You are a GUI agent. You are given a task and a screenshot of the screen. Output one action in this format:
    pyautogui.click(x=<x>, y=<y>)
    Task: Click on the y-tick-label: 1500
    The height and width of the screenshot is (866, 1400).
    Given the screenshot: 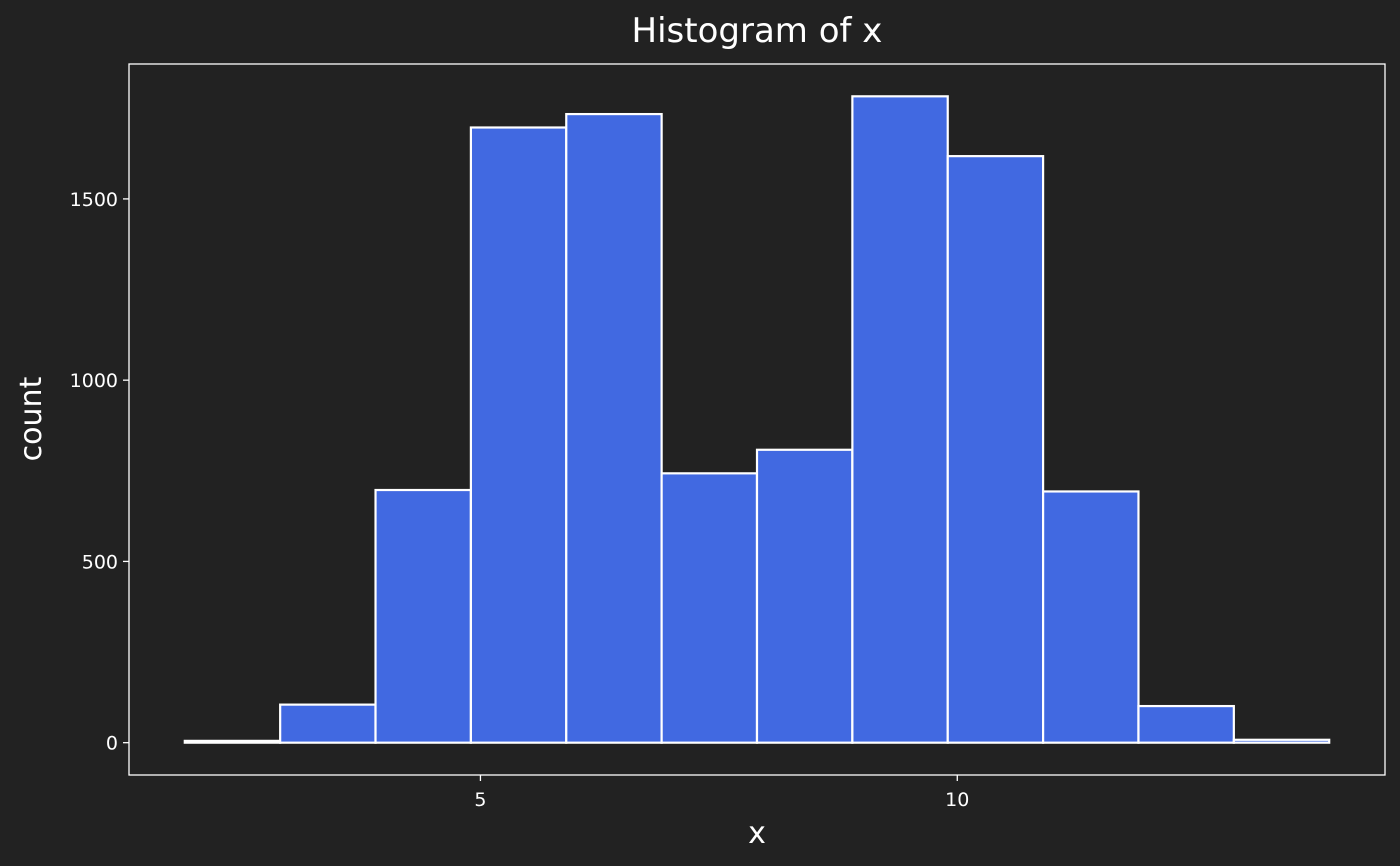 What is the action you would take?
    pyautogui.click(x=94, y=200)
    